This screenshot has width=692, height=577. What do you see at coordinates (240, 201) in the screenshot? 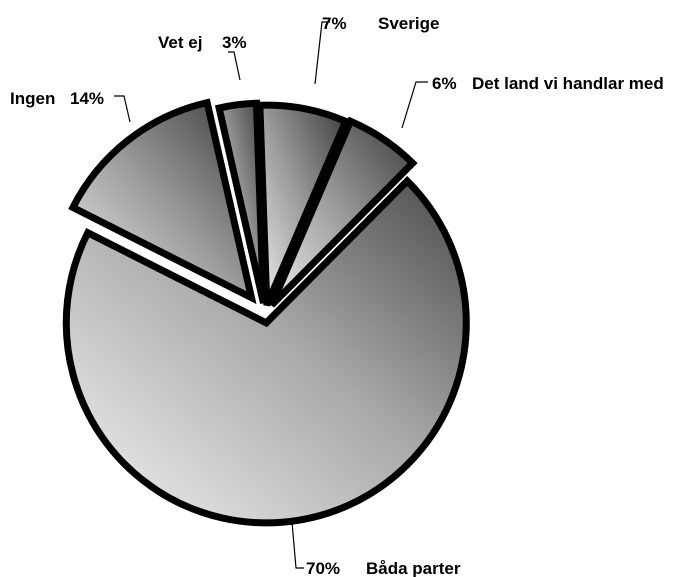
I see `pie-slice-vet-ej` at bounding box center [240, 201].